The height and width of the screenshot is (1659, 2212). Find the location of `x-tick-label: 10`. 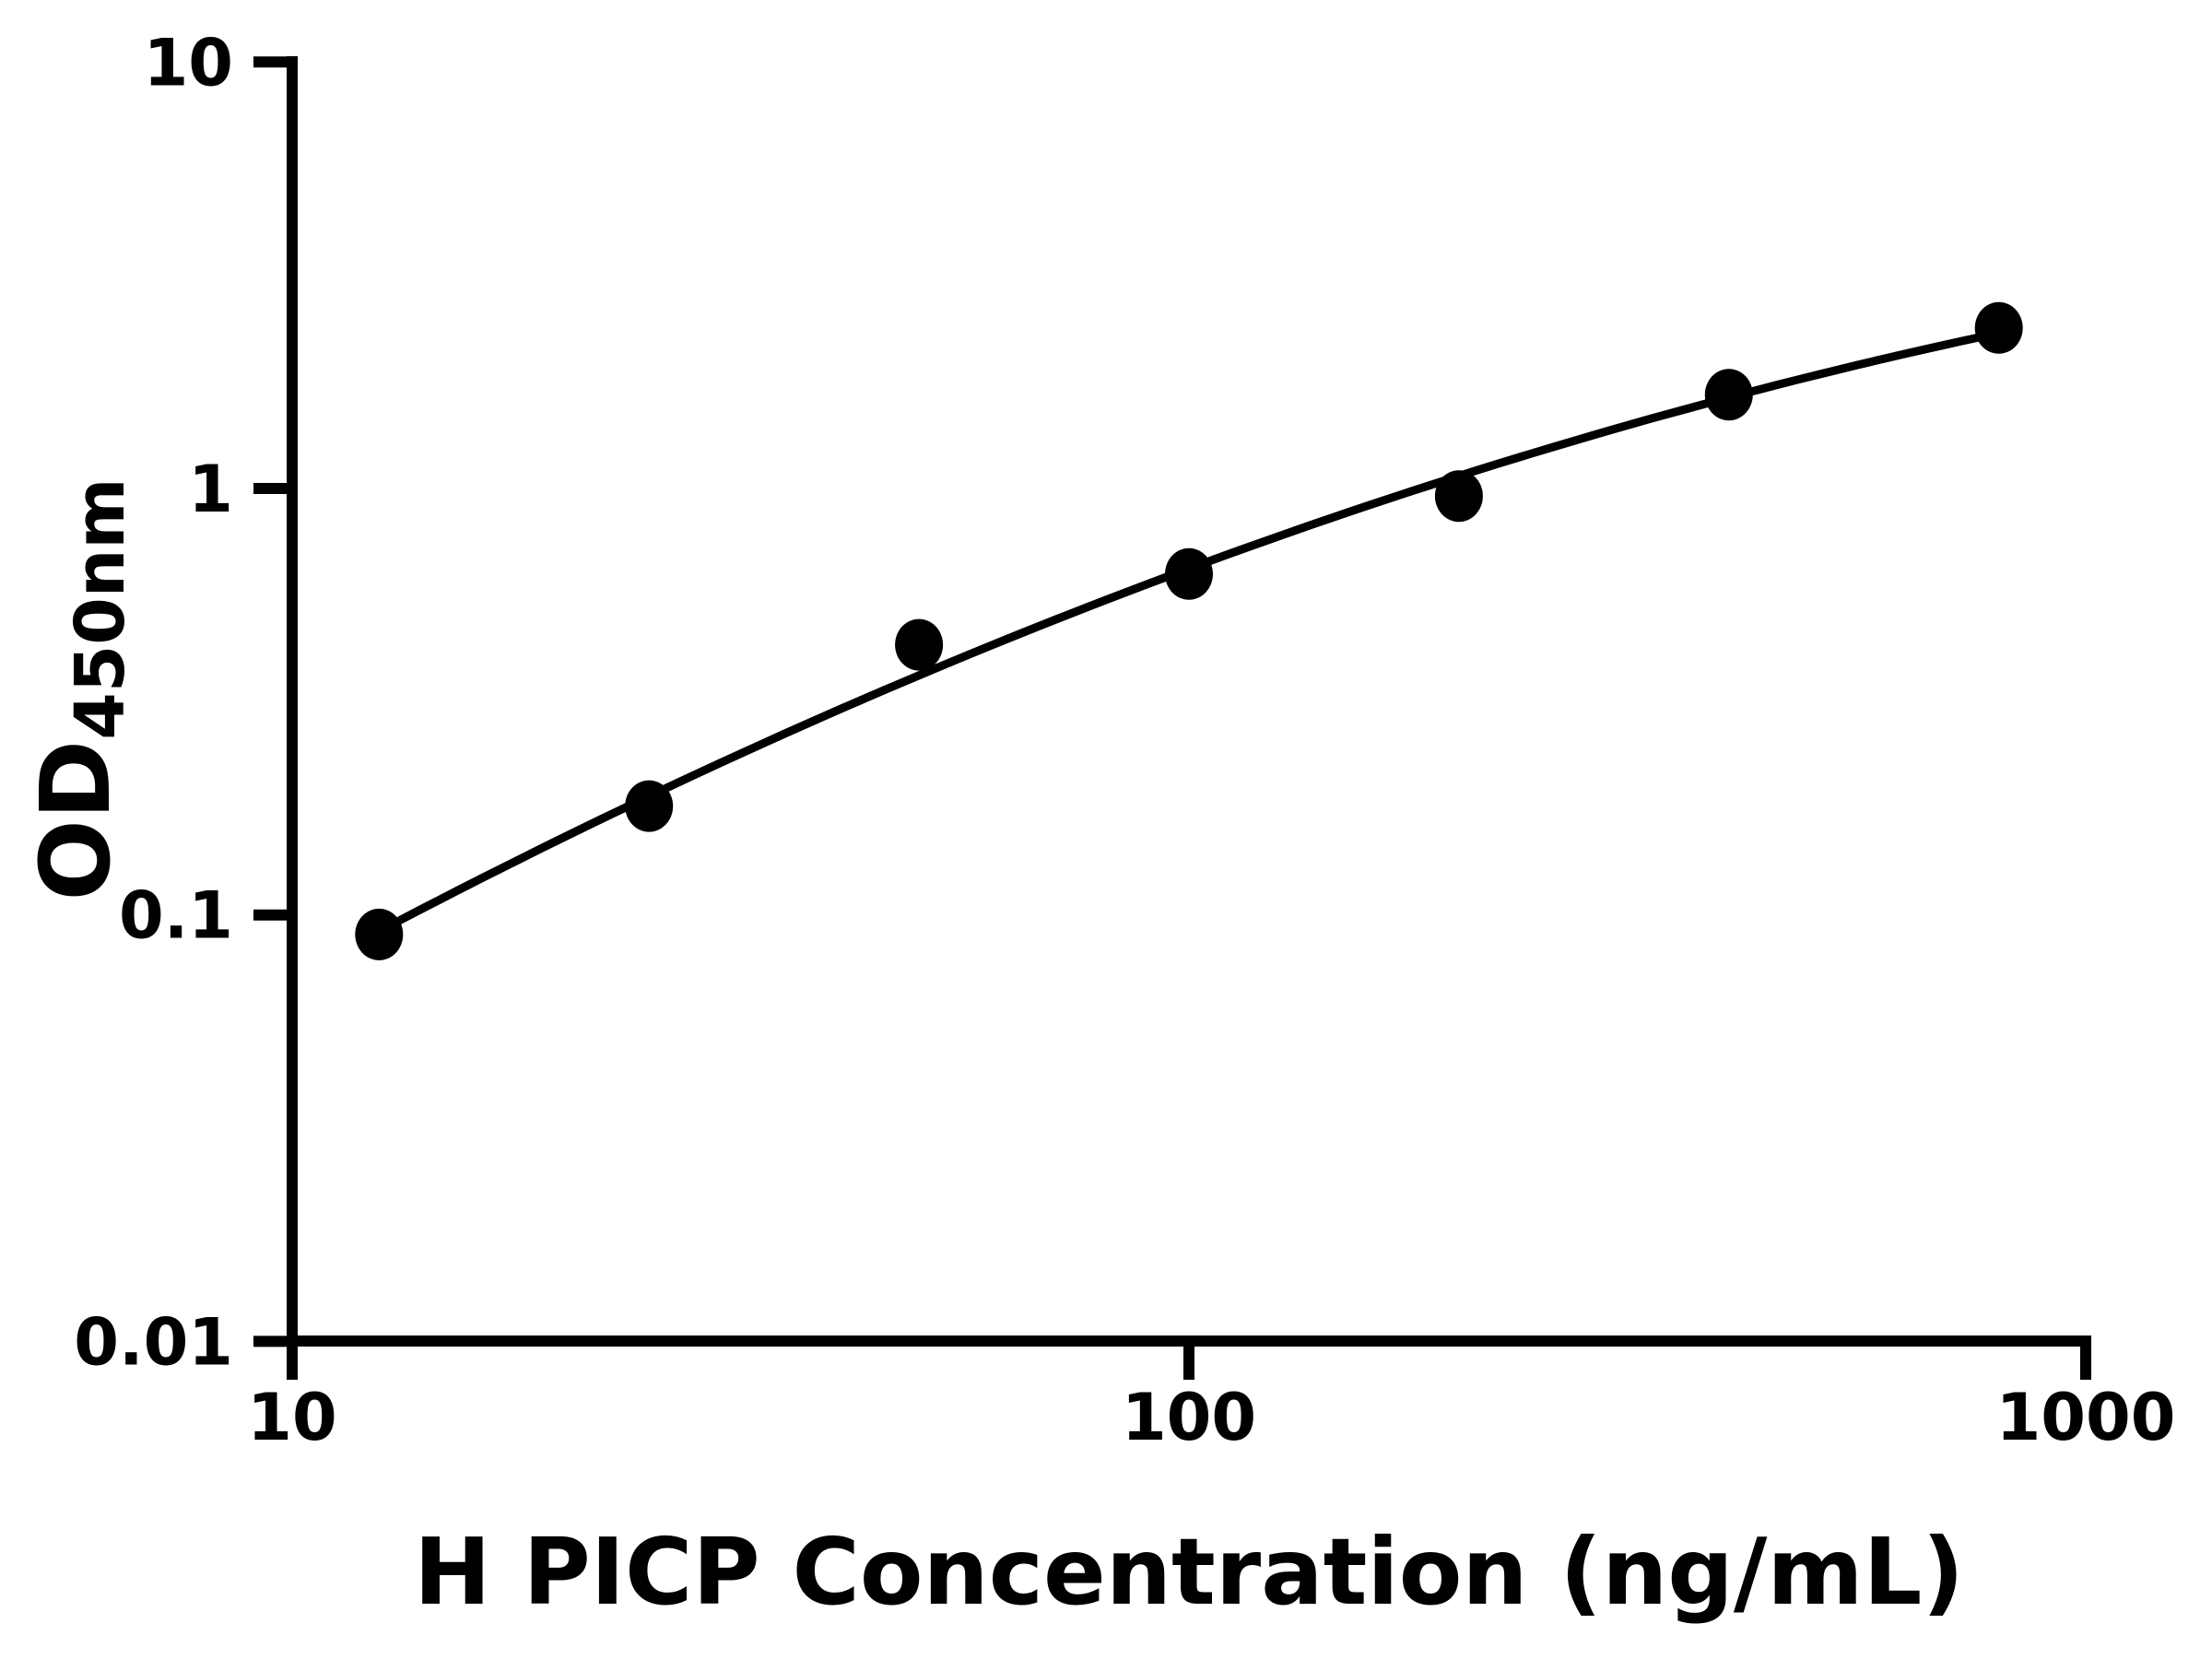

x-tick-label: 10 is located at coordinates (291, 1417).